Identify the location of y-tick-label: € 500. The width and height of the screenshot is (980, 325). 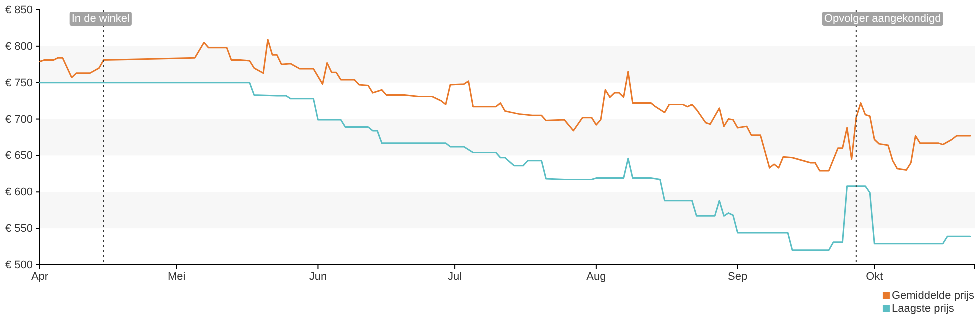
(19, 266).